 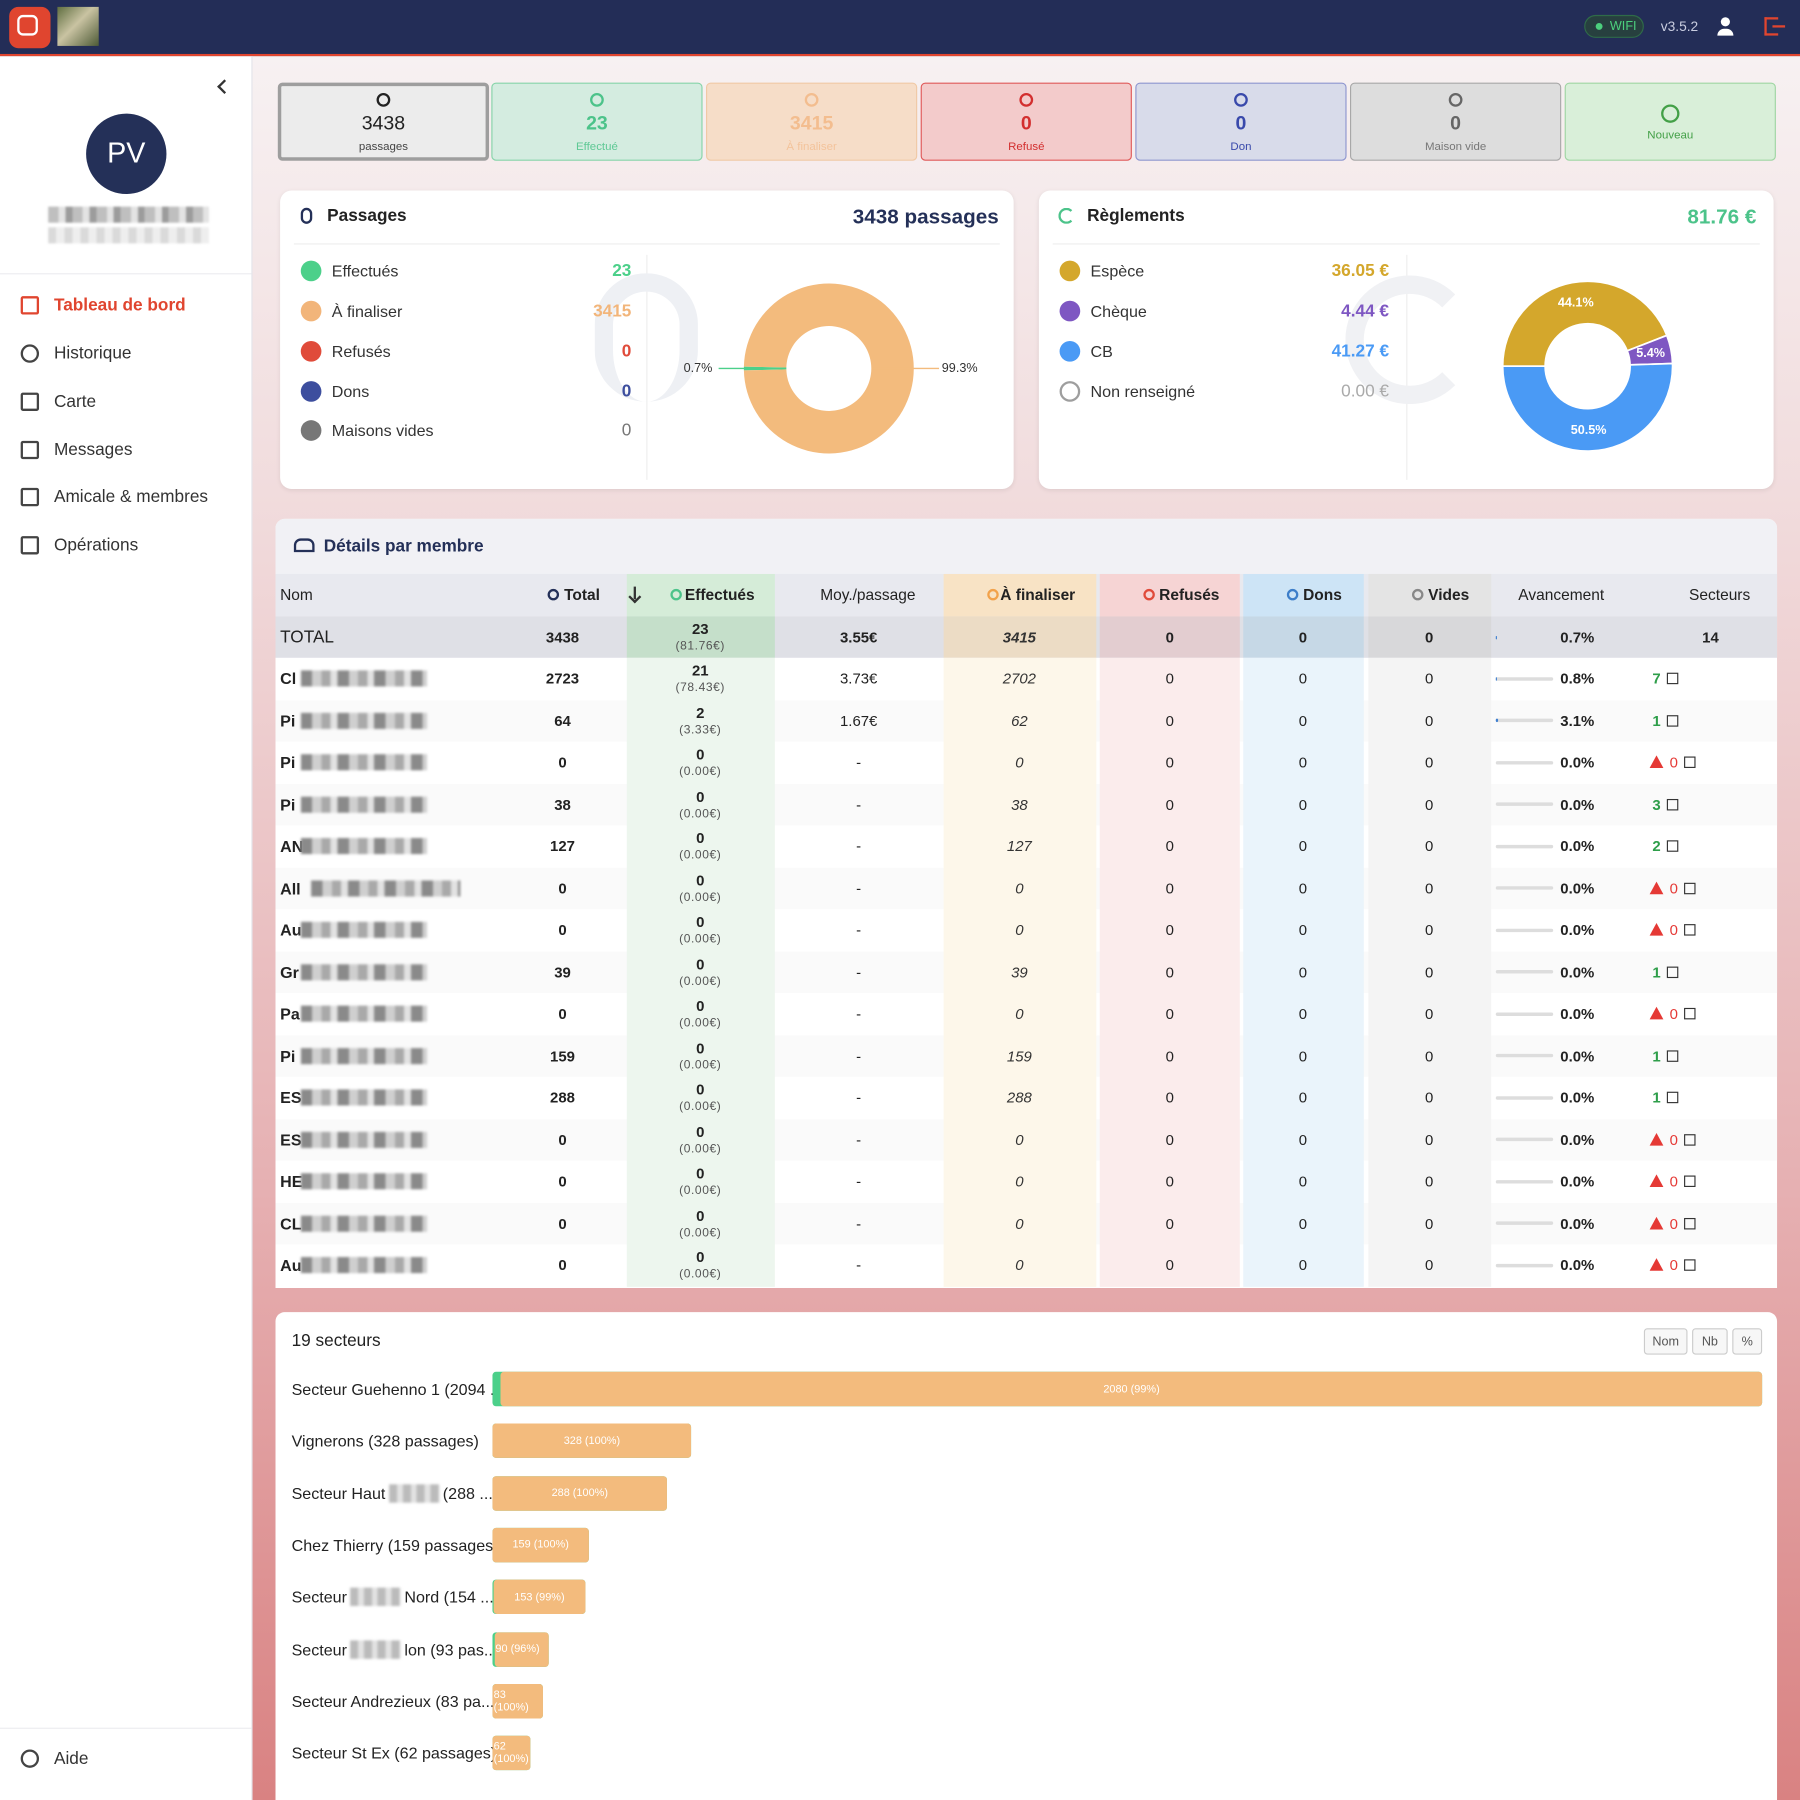 I want to click on sort-button-label: Nb, so click(x=1709, y=1342).